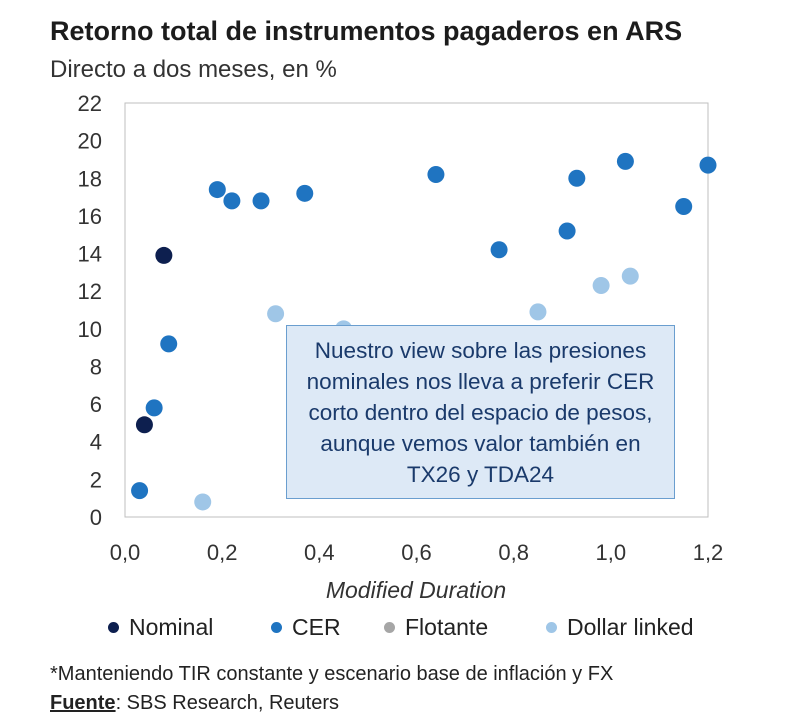 The width and height of the screenshot is (800, 724). What do you see at coordinates (96, 517) in the screenshot?
I see `y-tick-label: 0` at bounding box center [96, 517].